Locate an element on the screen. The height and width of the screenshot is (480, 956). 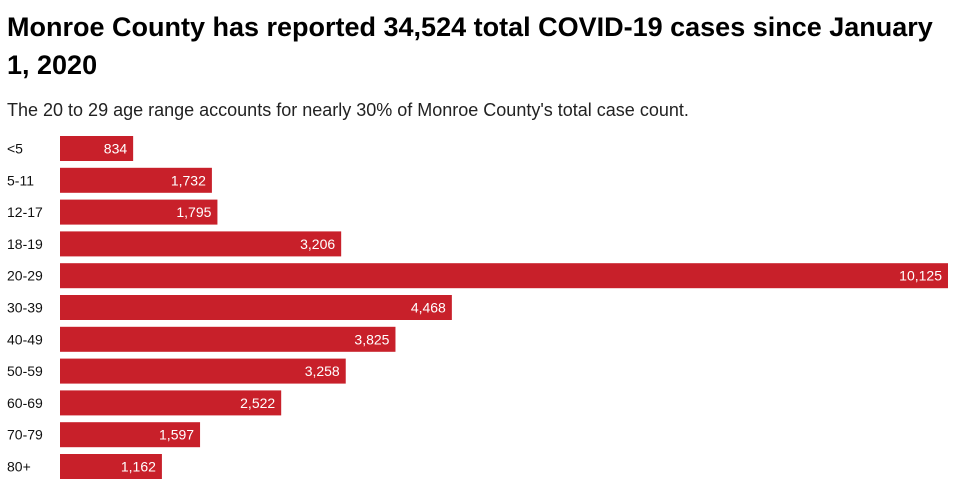
category-label: 40-49 is located at coordinates (25, 339).